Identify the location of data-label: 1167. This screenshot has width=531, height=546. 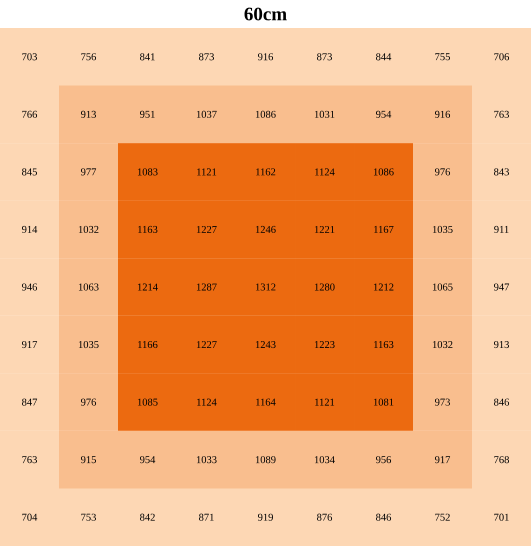
(384, 229).